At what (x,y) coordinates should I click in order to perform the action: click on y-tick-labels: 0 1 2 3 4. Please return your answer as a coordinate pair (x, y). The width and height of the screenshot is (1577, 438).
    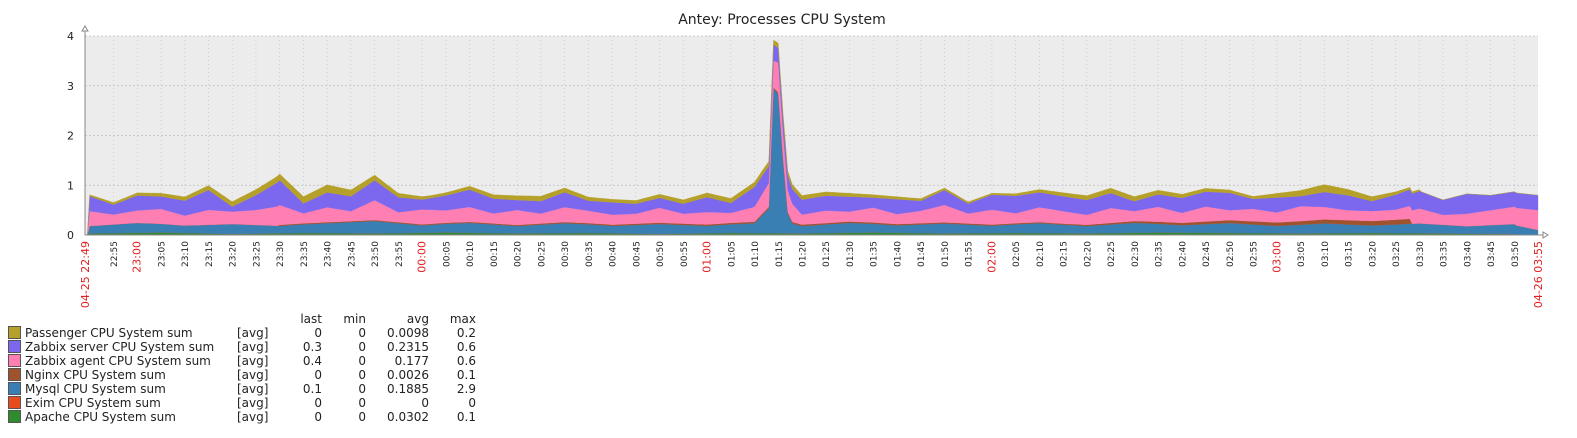
    Looking at the image, I should click on (70, 136).